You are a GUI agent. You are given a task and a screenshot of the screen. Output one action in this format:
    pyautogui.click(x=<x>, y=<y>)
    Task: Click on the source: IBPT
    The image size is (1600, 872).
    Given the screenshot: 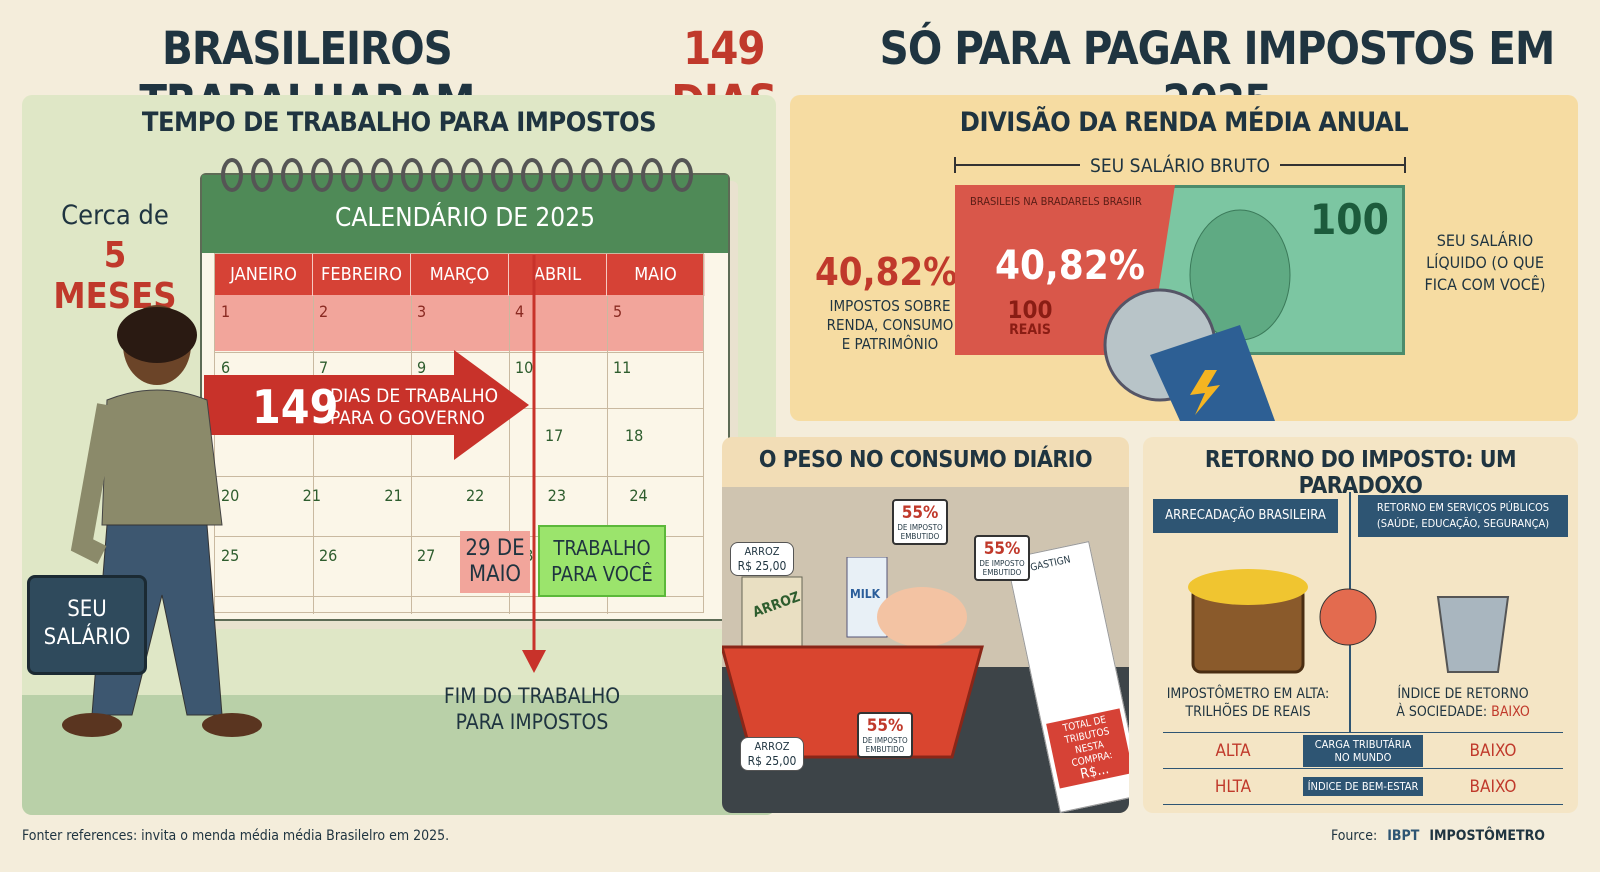 What is the action you would take?
    pyautogui.click(x=1403, y=836)
    